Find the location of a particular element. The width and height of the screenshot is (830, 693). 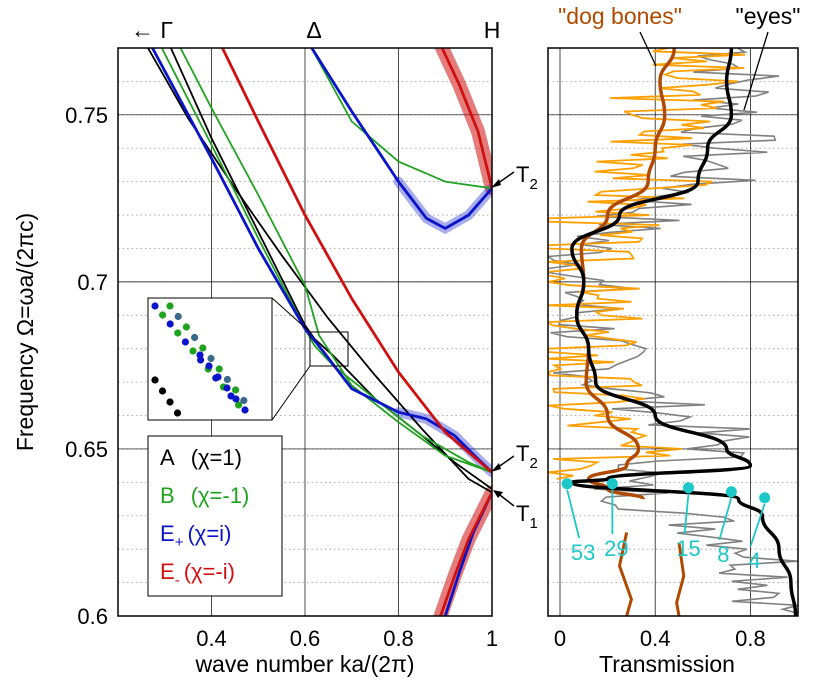

inset-dots is located at coordinates (200, 359).